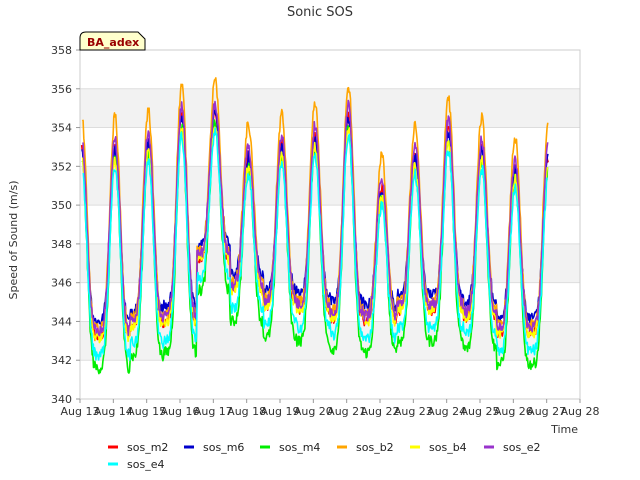 The width and height of the screenshot is (640, 480). Describe the element at coordinates (546, 411) in the screenshot. I see `x-tick-label: Aug 27` at that location.